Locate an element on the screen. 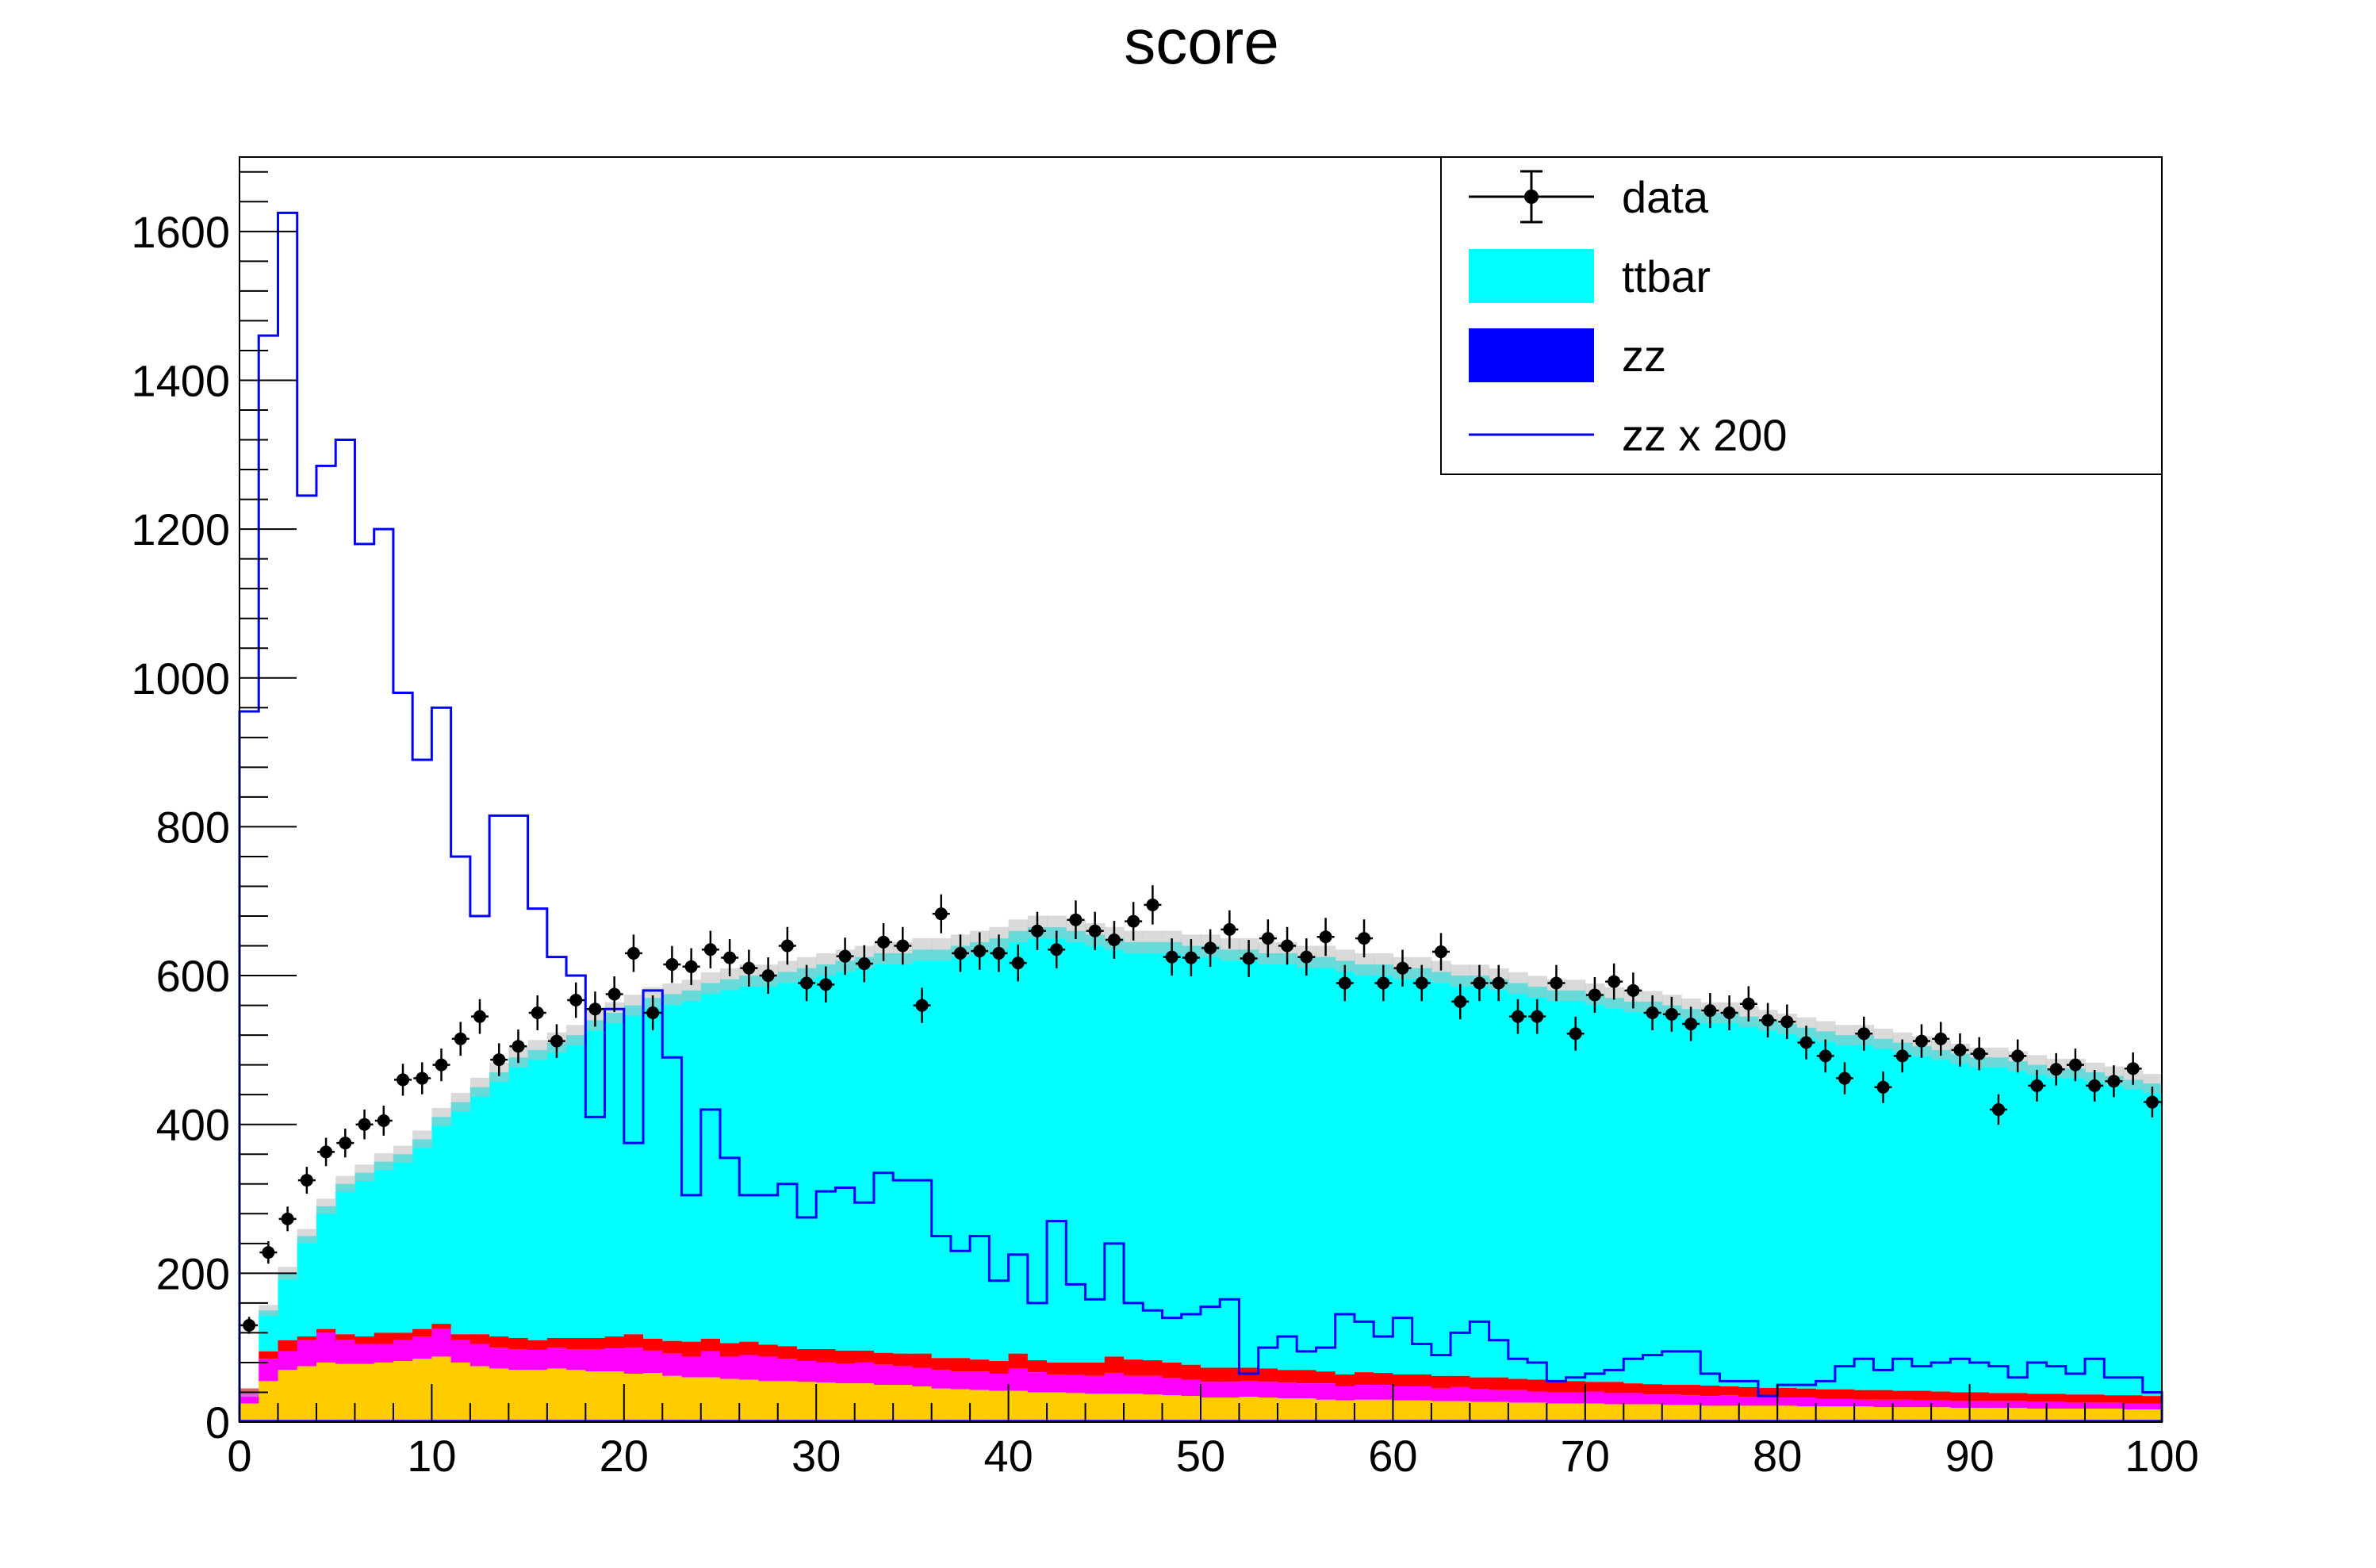 The height and width of the screenshot is (1568, 2376). x-tick-label: 40 is located at coordinates (1008, 1456).